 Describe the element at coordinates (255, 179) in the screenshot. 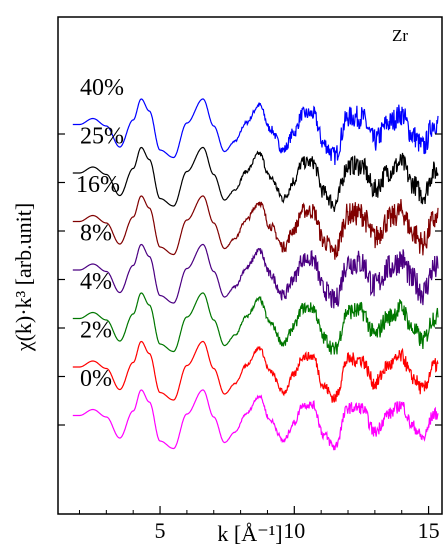

I see `series-line-25pct` at that location.